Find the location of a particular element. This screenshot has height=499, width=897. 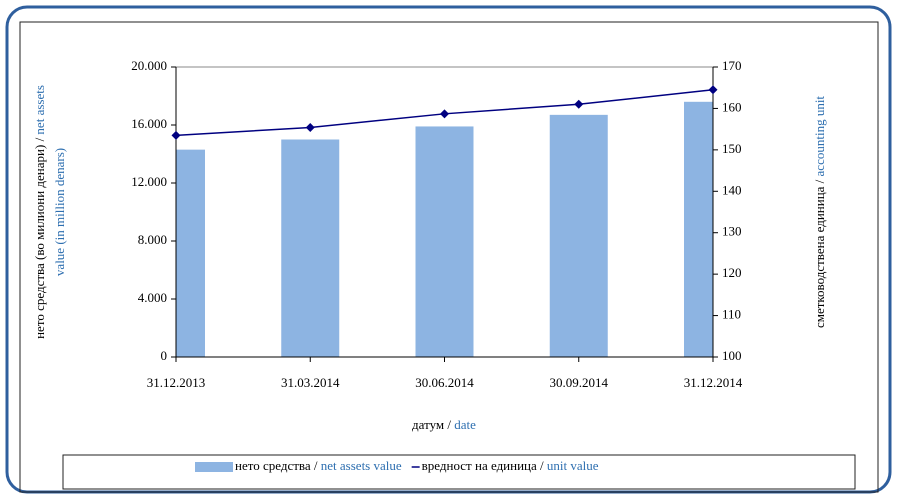

legend-entry: вредност на единица / unit value is located at coordinates (510, 465).